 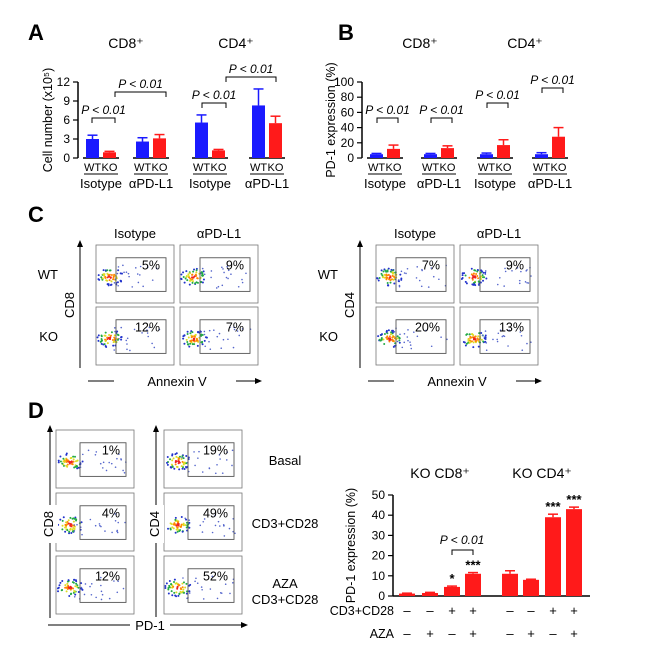 I want to click on aza-sign: +, so click(x=531, y=633).